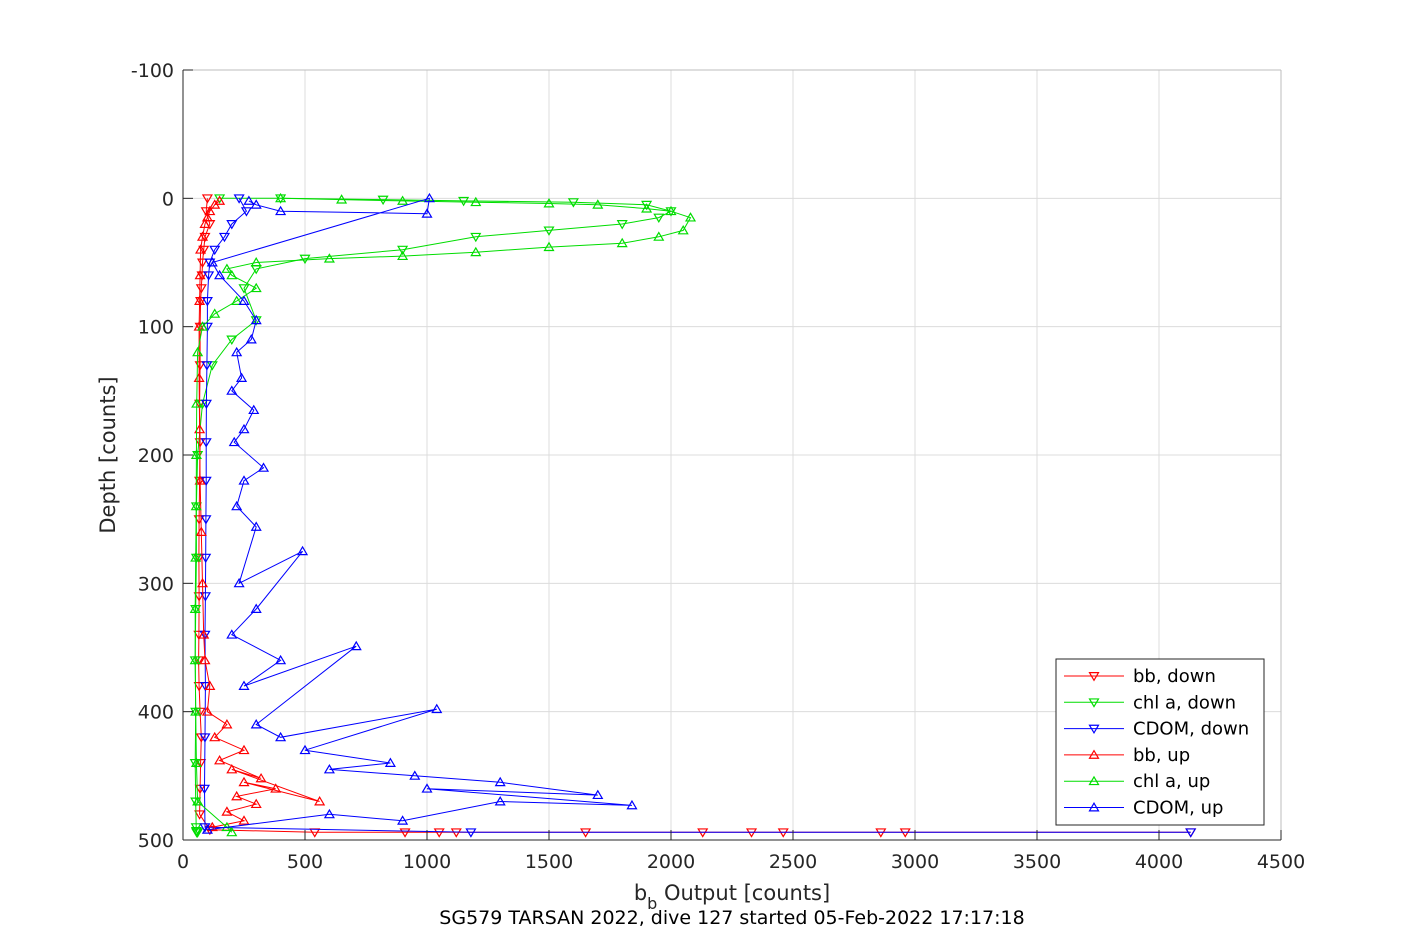 This screenshot has height=945, width=1417. Describe the element at coordinates (1160, 742) in the screenshot. I see `legend-box` at that location.